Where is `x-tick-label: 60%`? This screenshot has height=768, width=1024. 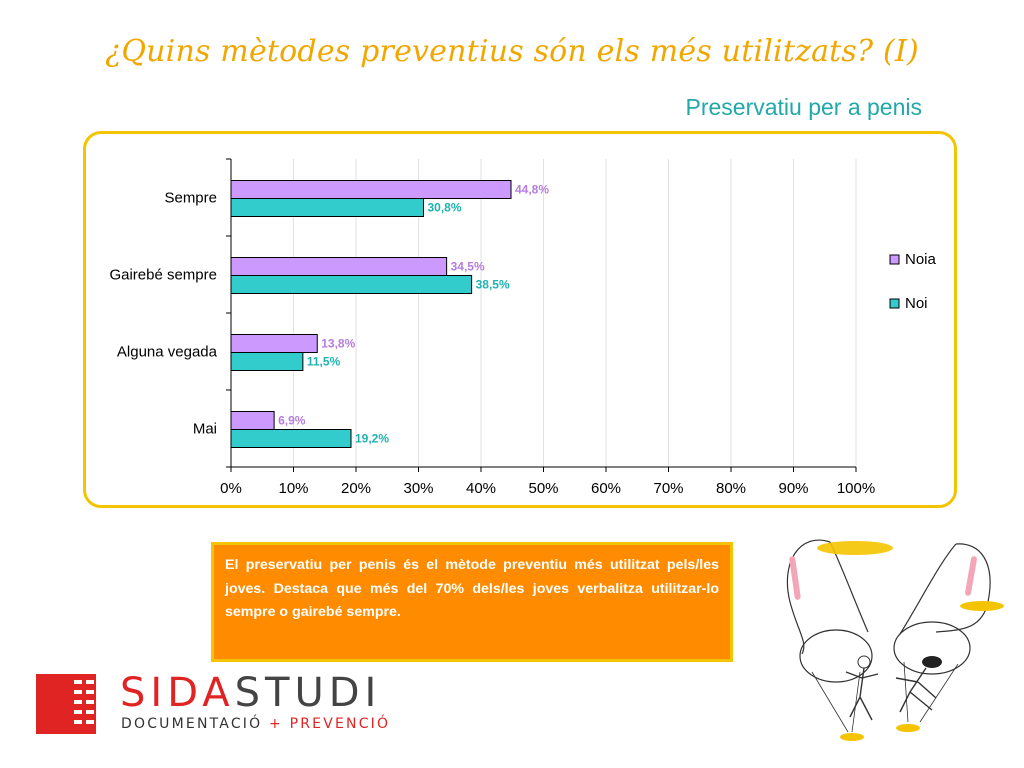 x-tick-label: 60% is located at coordinates (606, 488).